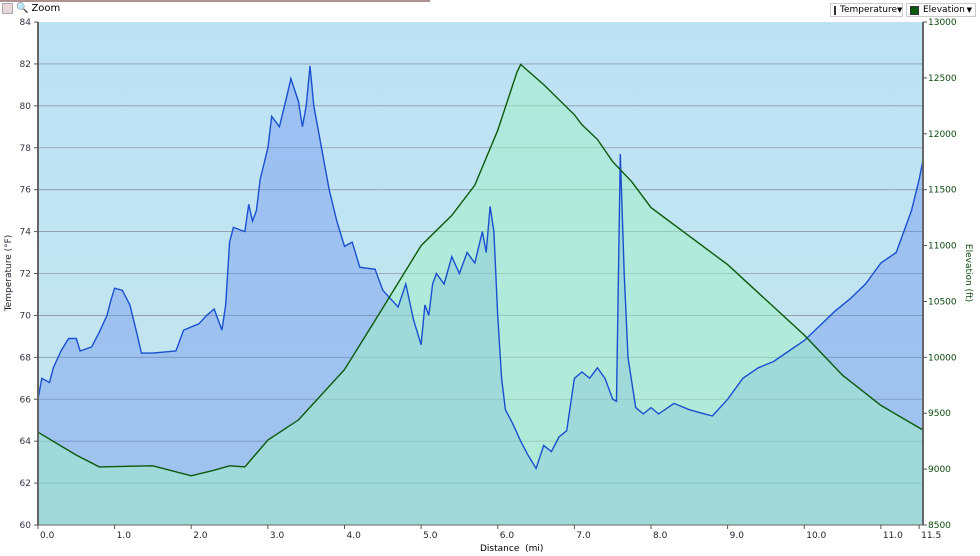 This screenshot has width=980, height=556. I want to click on x-tick-label: 2.0, so click(200, 536).